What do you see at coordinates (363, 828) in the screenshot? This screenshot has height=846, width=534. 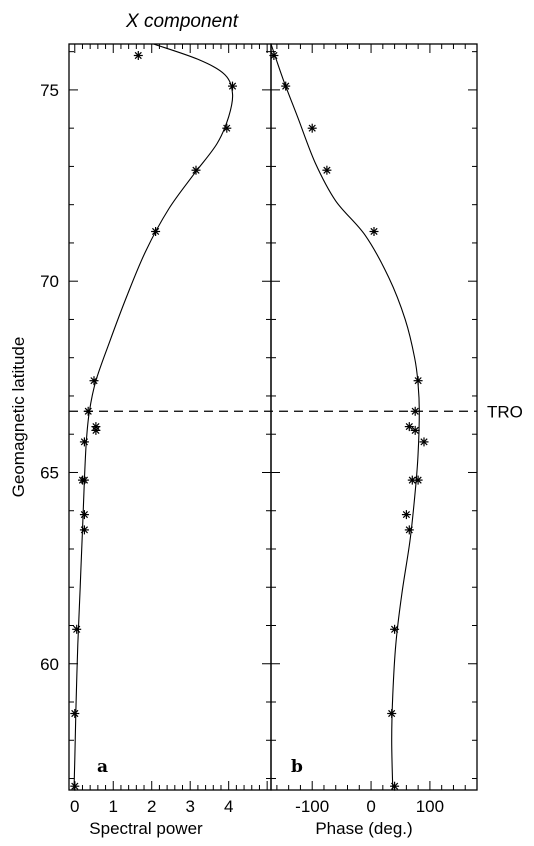 I see `panel-b-xlabel: Phase (deg.)` at bounding box center [363, 828].